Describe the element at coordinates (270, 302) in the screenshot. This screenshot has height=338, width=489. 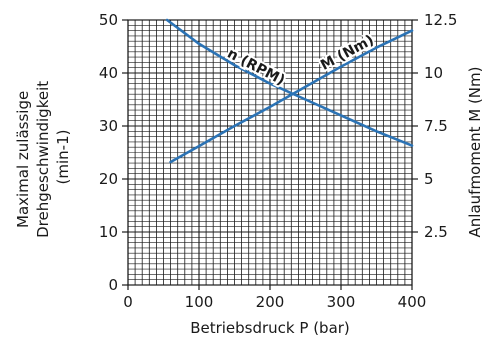
I see `x-tick-label: 200` at that location.